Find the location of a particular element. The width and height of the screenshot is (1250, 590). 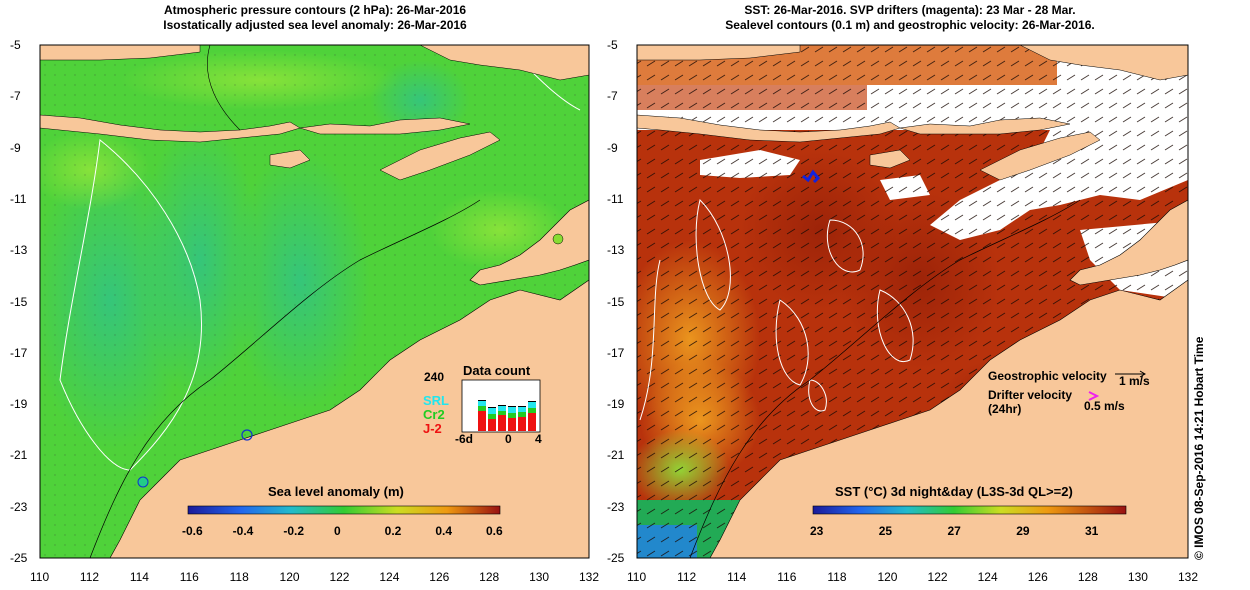

colorbar-tick-label: -0.6 is located at coordinates (192, 531).